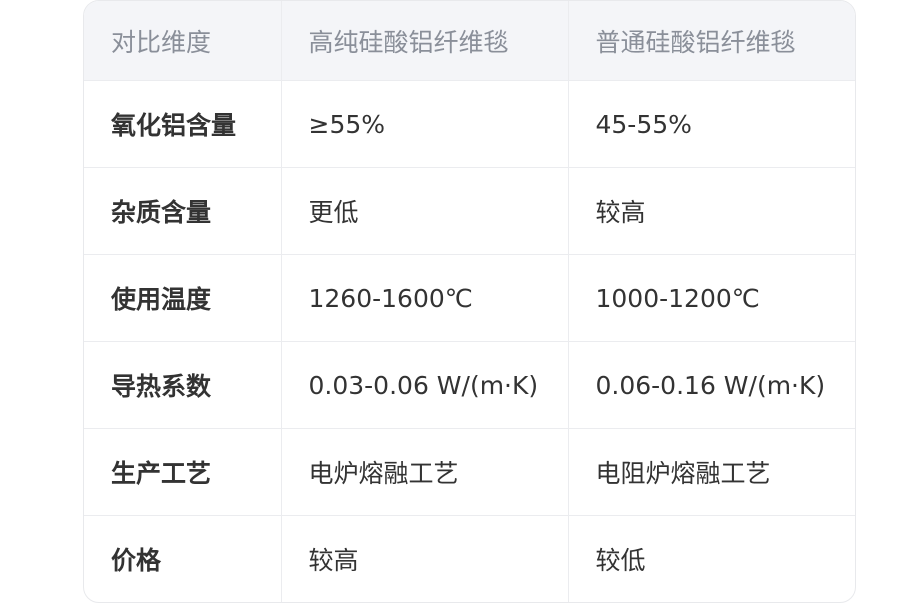 The image size is (914, 609). What do you see at coordinates (711, 41) in the screenshot?
I see `header-cell: 普通硅酸铝纤维毯` at bounding box center [711, 41].